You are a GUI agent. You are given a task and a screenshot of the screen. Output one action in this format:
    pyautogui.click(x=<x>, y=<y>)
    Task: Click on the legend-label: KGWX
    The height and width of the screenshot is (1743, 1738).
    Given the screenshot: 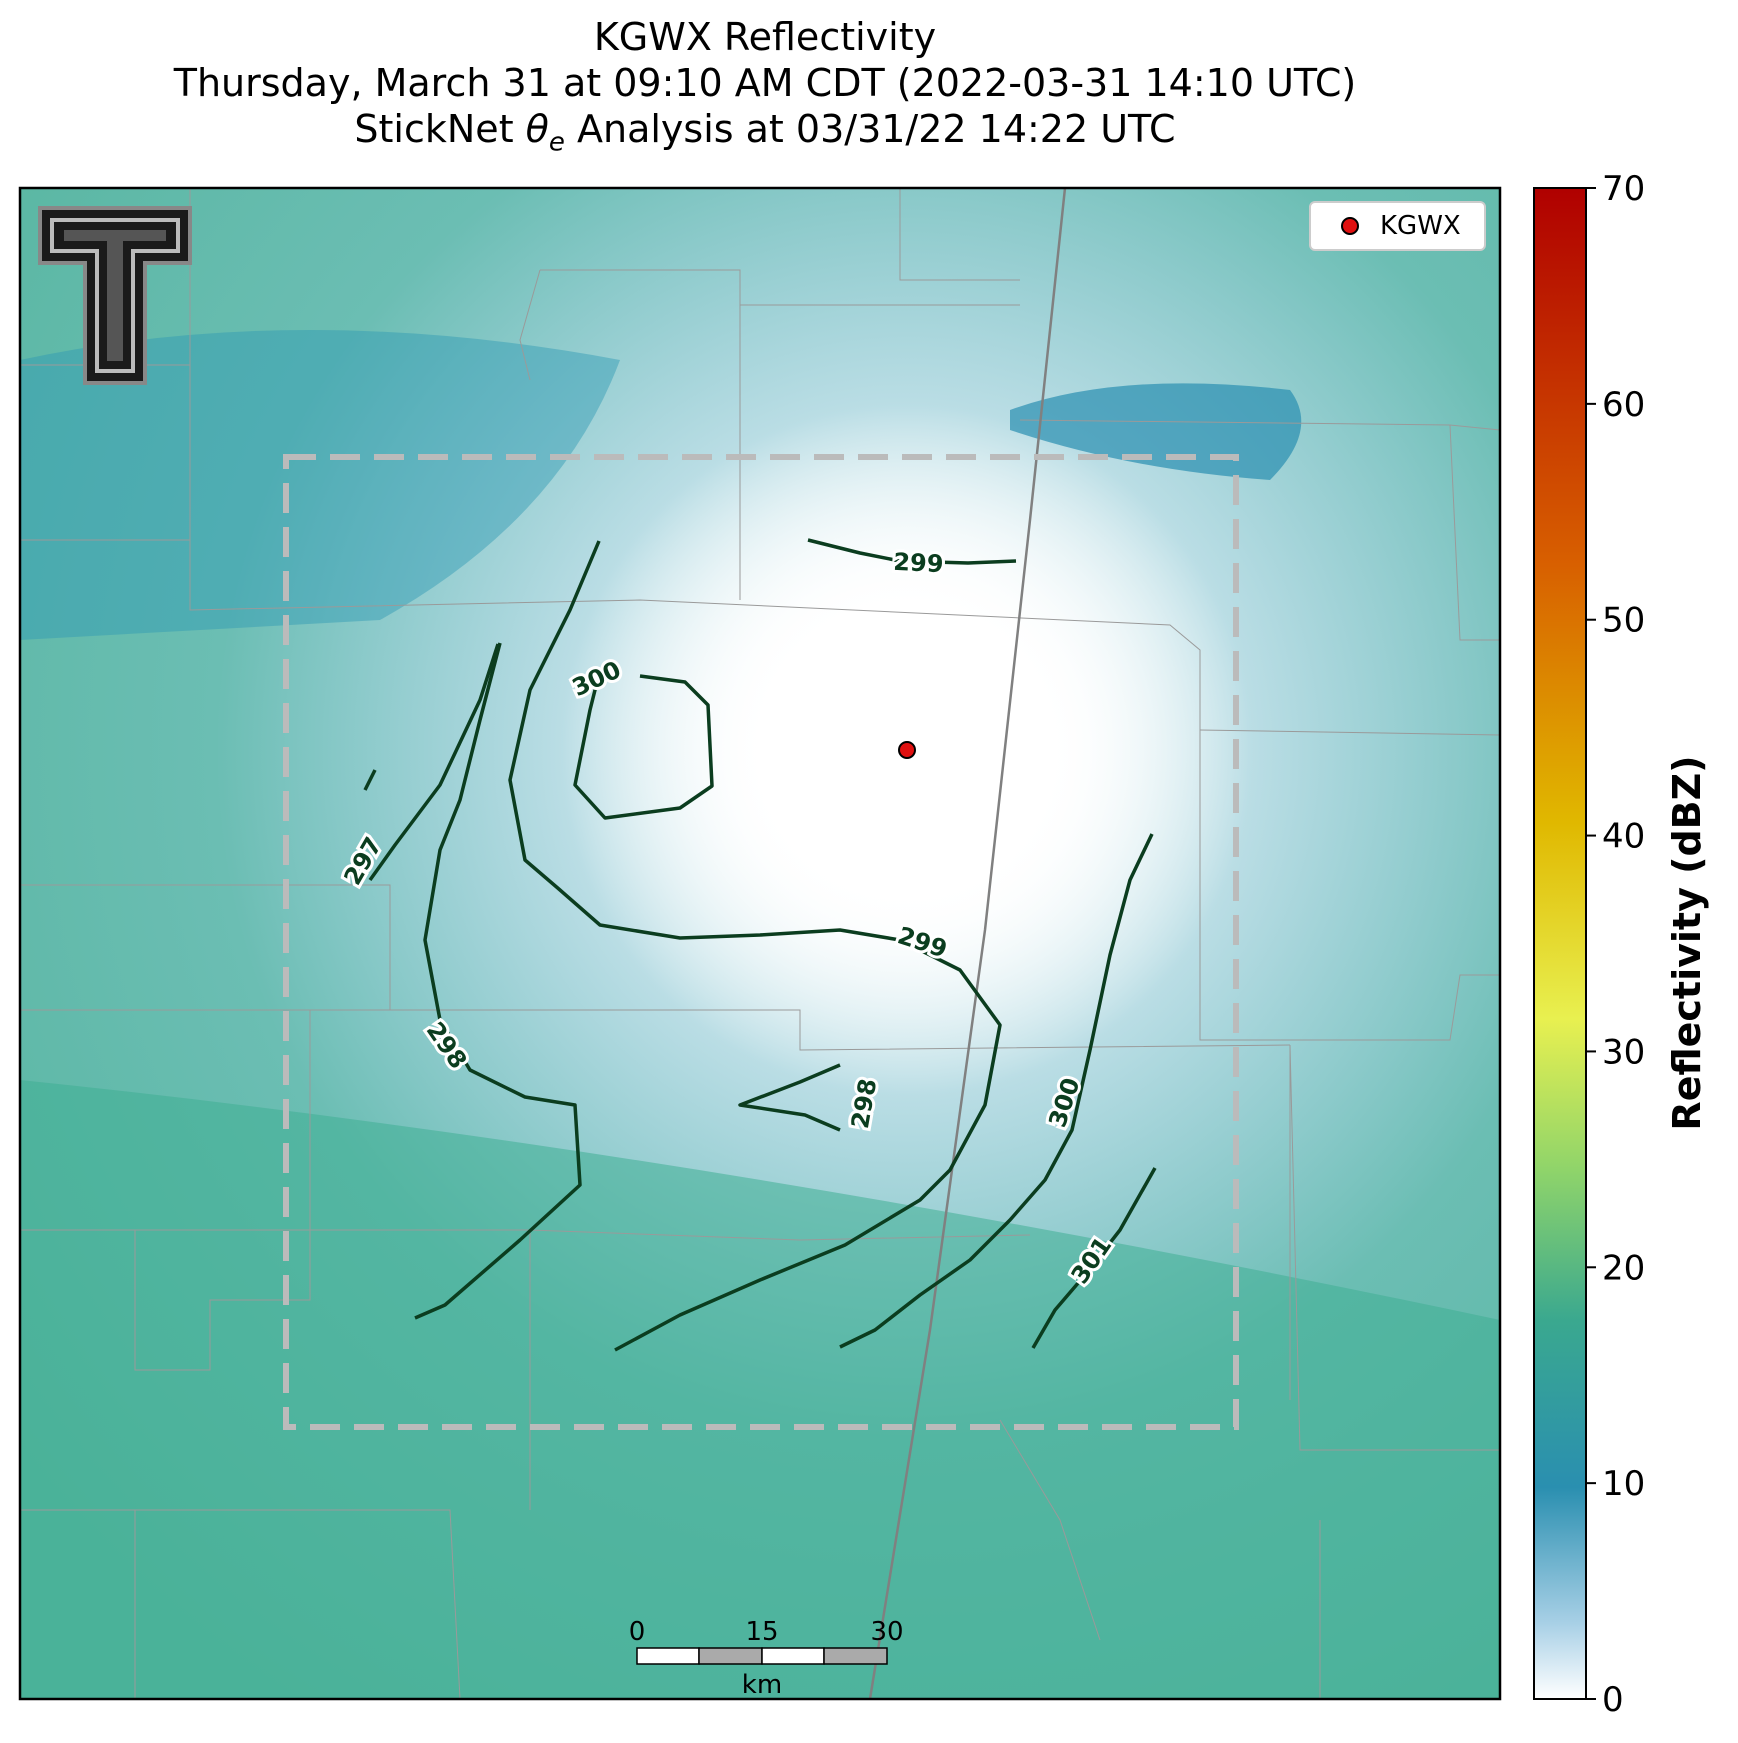 What is the action you would take?
    pyautogui.click(x=1420, y=226)
    